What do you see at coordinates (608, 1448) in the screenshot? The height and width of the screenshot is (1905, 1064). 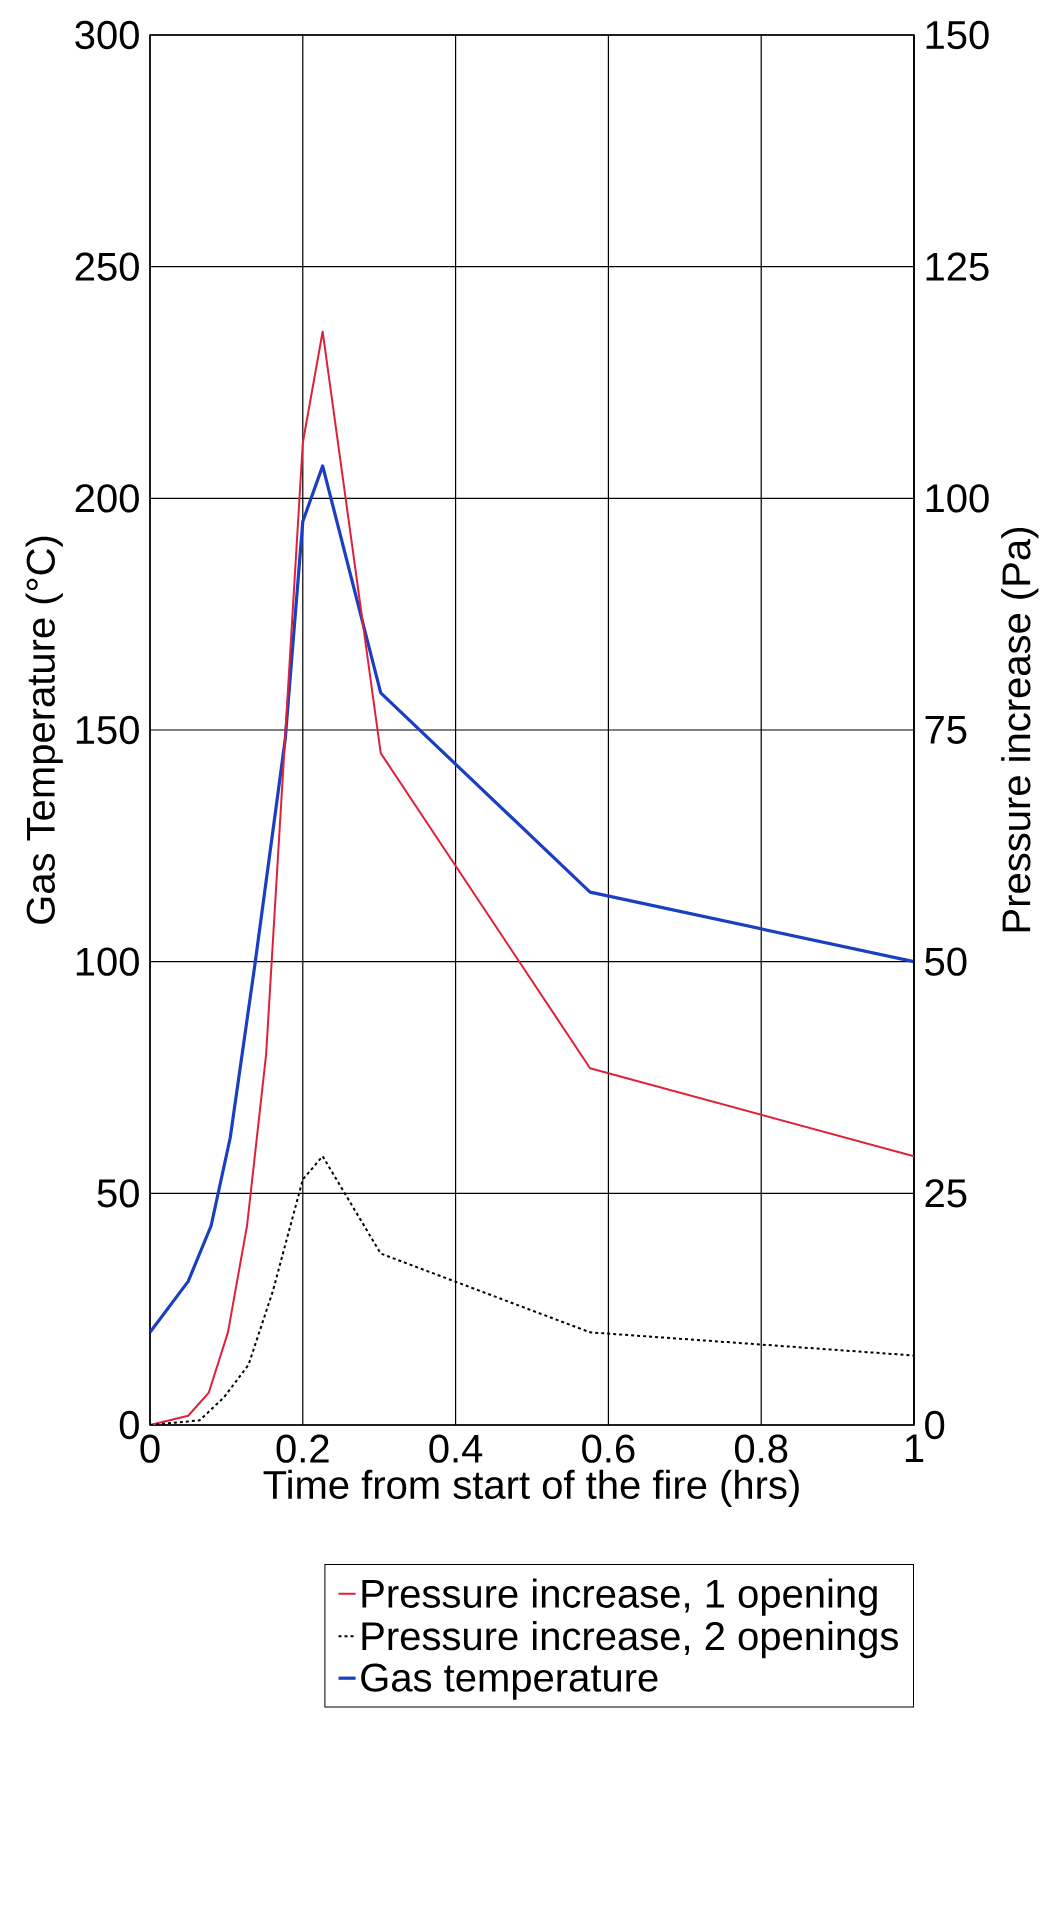 I see `x-tick-label: 0.6` at bounding box center [608, 1448].